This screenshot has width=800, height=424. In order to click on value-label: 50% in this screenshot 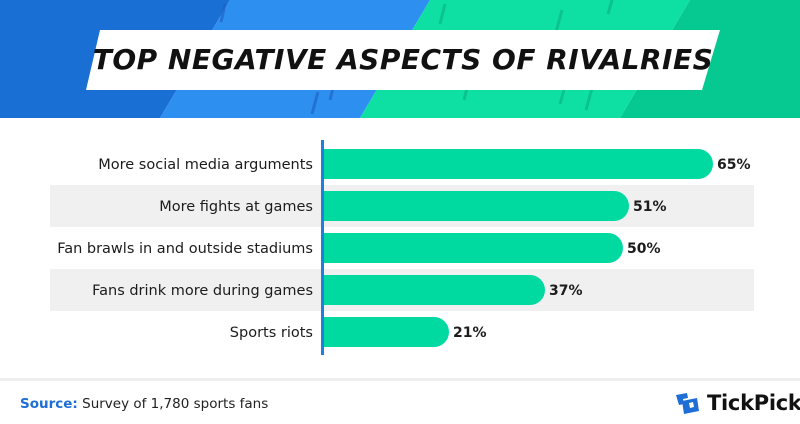, I will do `click(644, 249)`.